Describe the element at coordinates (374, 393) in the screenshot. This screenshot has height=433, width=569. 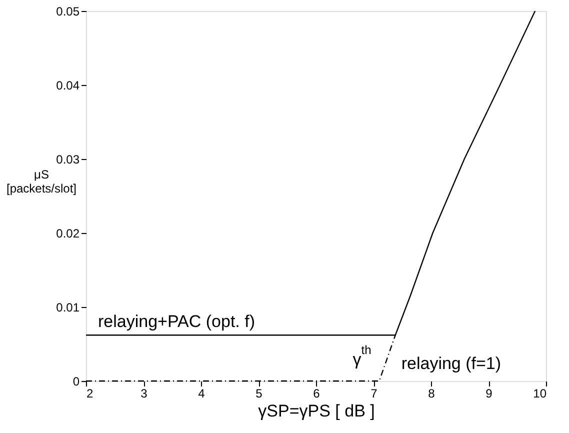
I see `x-tick-label: 7` at that location.